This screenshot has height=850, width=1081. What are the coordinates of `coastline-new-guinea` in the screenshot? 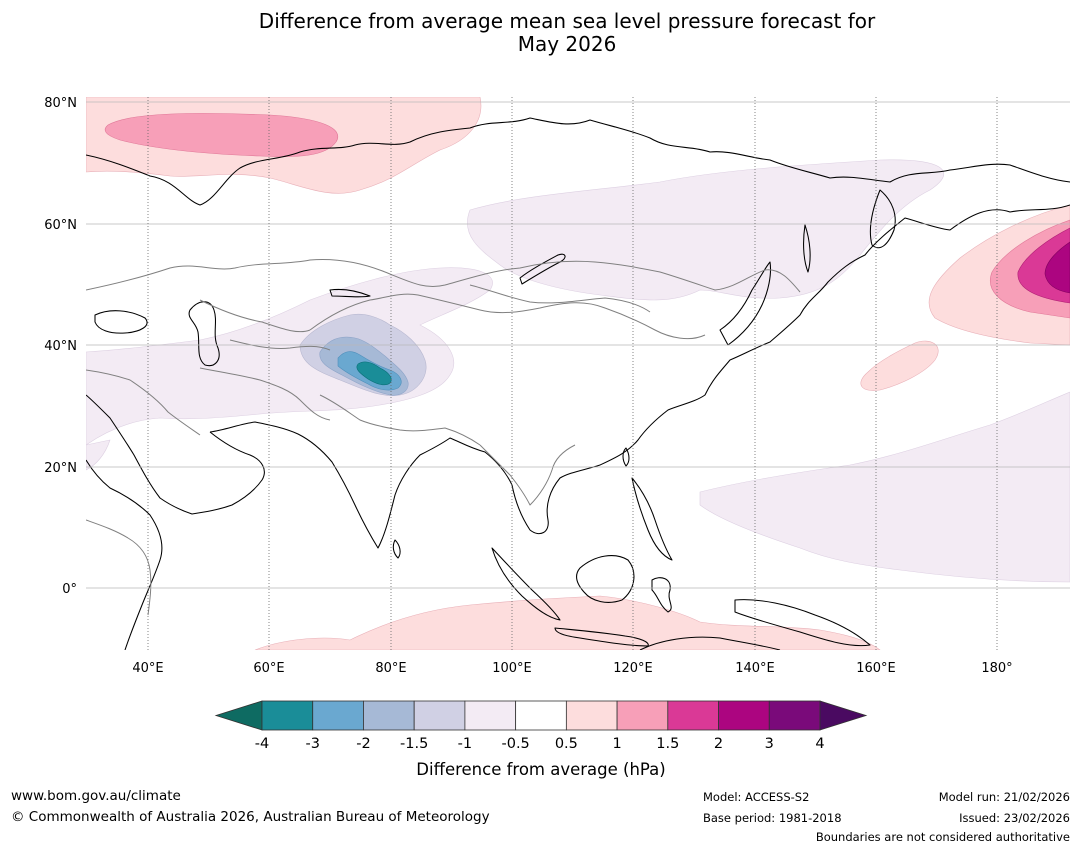 It's located at (802, 623).